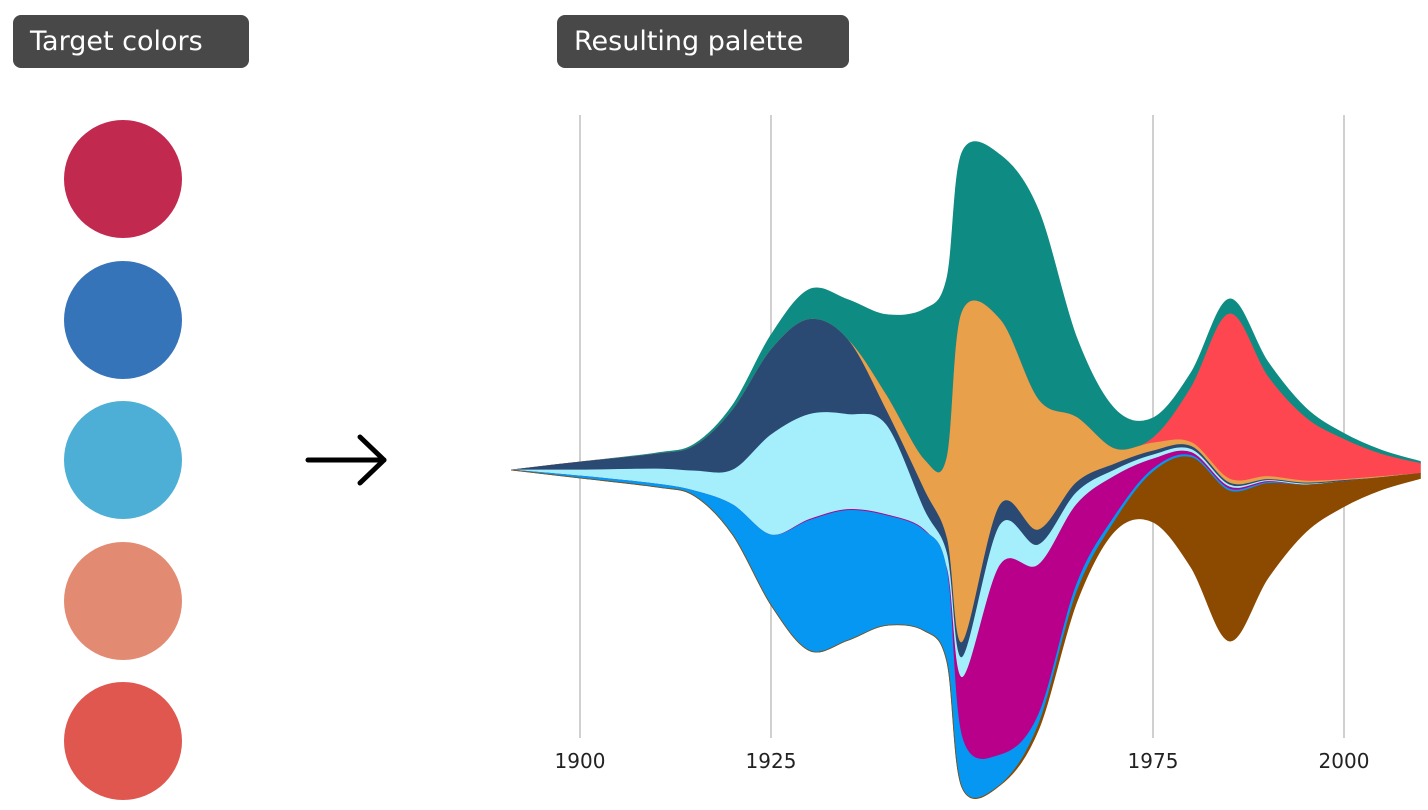 The image size is (1428, 810). Describe the element at coordinates (771, 761) in the screenshot. I see `x-tick-label: 1925` at that location.